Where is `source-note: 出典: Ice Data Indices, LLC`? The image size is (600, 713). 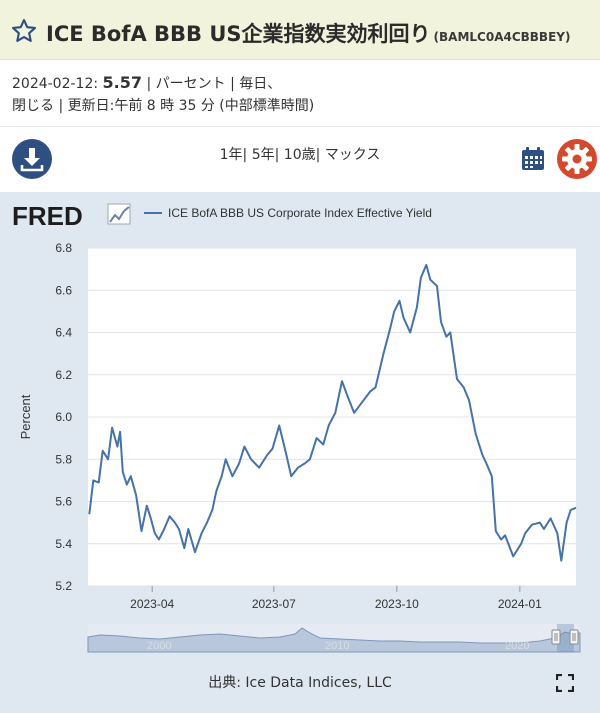 source-note: 出典: Ice Data Indices, LLC is located at coordinates (300, 683).